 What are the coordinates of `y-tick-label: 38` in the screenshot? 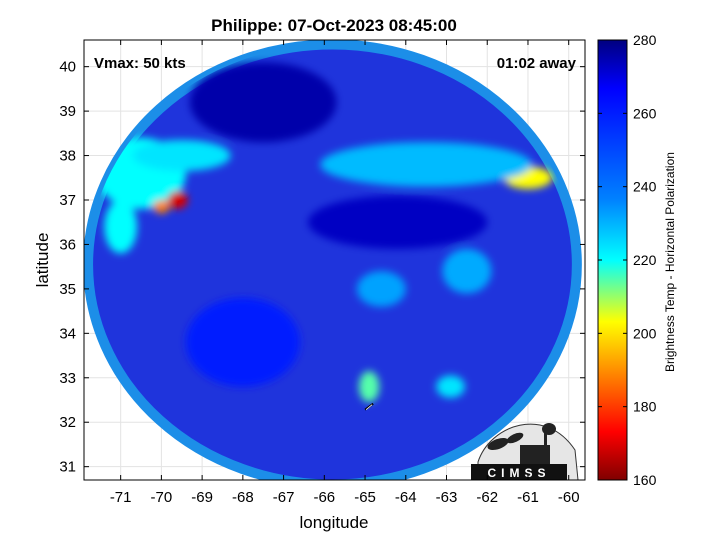 It's located at (67, 156).